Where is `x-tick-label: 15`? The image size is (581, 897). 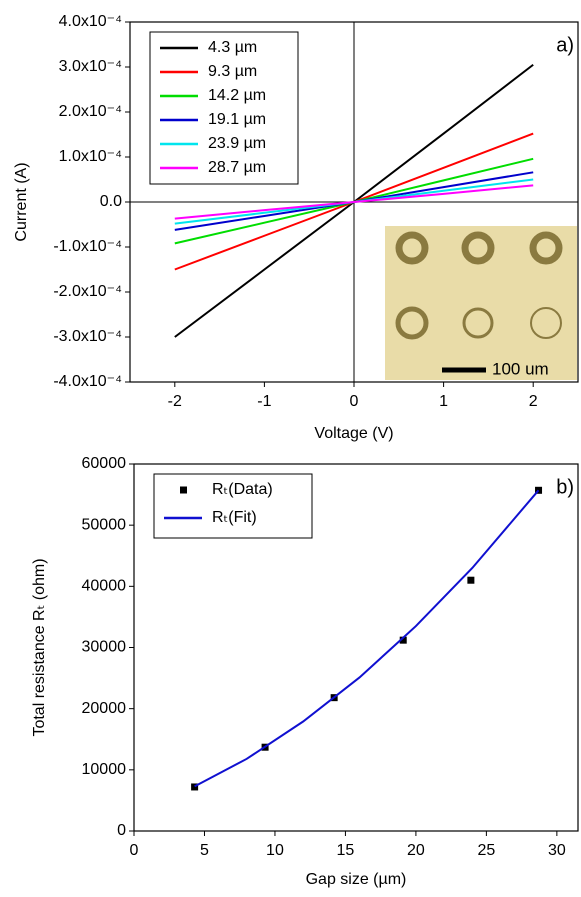 x-tick-label: 15 is located at coordinates (346, 850).